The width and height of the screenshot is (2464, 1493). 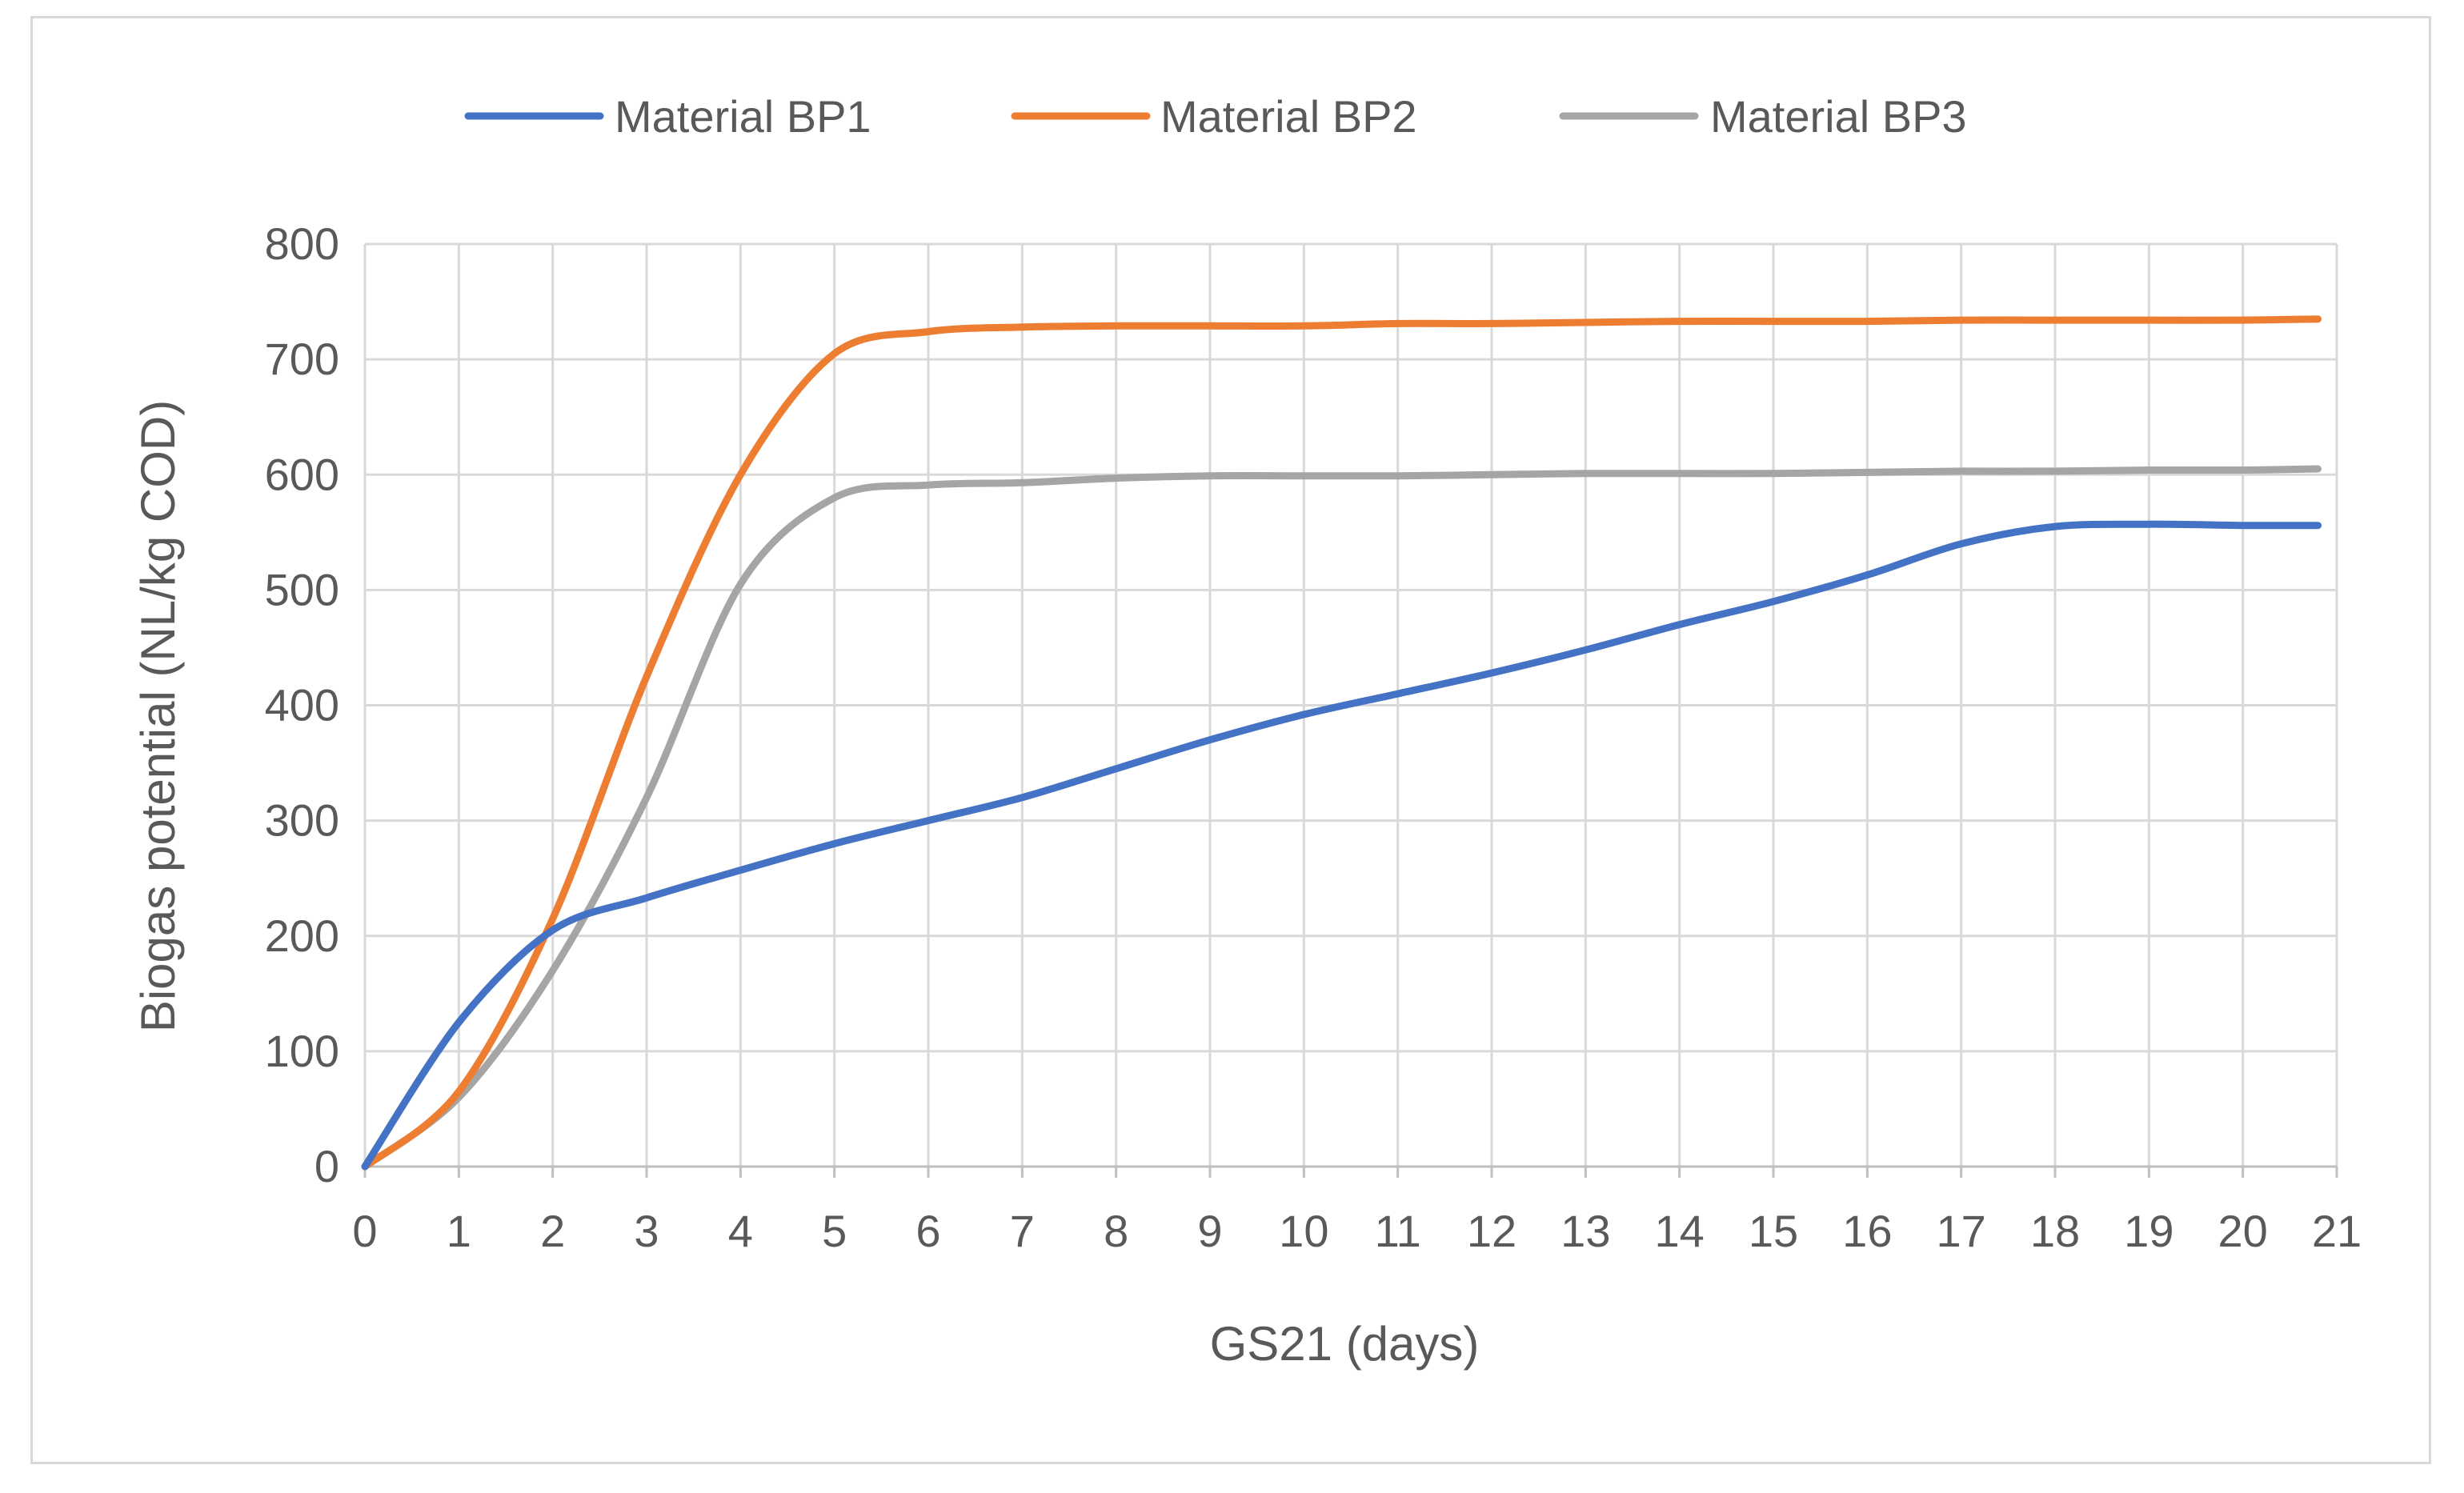 I want to click on y-tick-label: 600, so click(x=302, y=474).